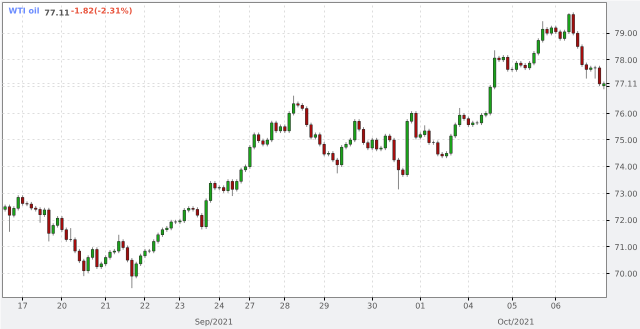 The width and height of the screenshot is (640, 329). What do you see at coordinates (626, 247) in the screenshot?
I see `y-tick-label: 71.00` at bounding box center [626, 247].